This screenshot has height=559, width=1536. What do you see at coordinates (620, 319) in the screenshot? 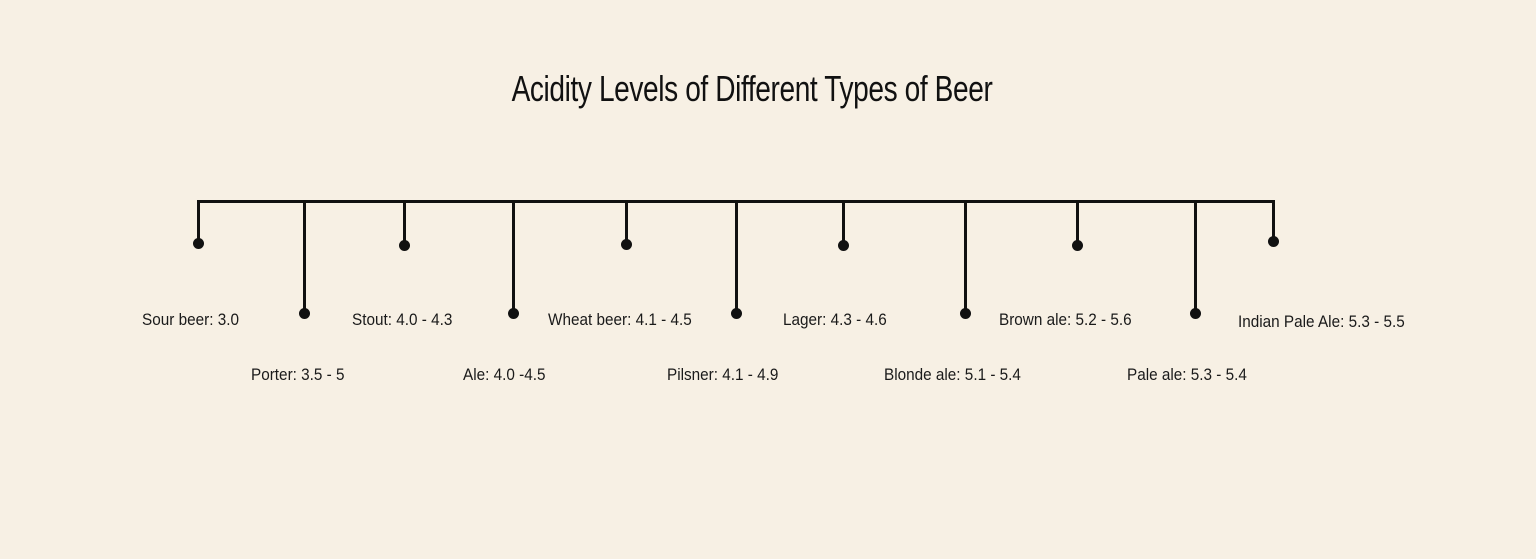
I see `label-wheat-beer: Wheat beer: 4.1 - 4.5` at bounding box center [620, 319].